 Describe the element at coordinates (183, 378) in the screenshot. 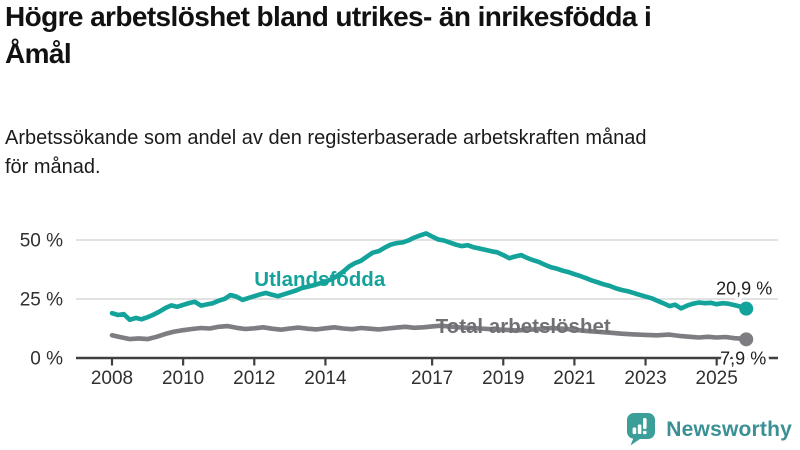

I see `x-axis-label-2010: 2010` at that location.